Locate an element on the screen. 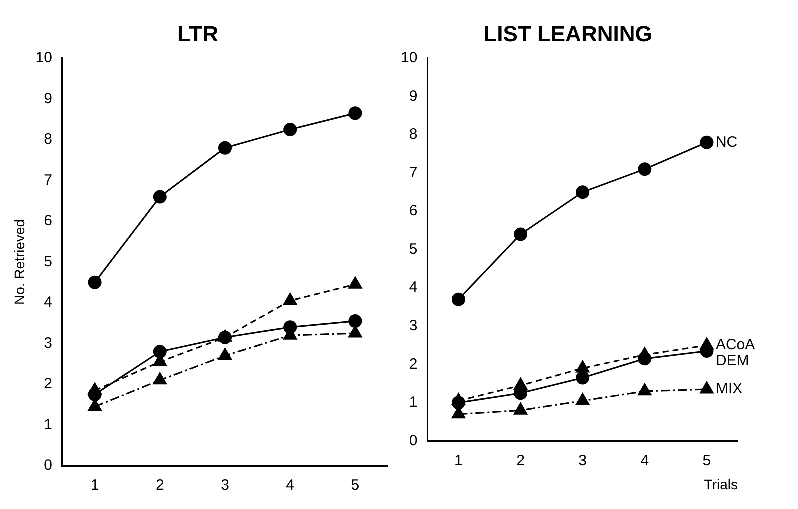 This screenshot has width=798, height=509. series-label: DEM is located at coordinates (733, 361).